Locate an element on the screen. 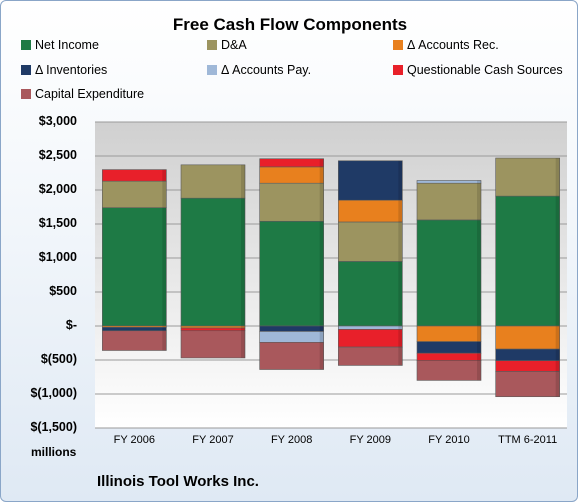 The height and width of the screenshot is (502, 578). x-tick-label: FY 2006 is located at coordinates (134, 440).